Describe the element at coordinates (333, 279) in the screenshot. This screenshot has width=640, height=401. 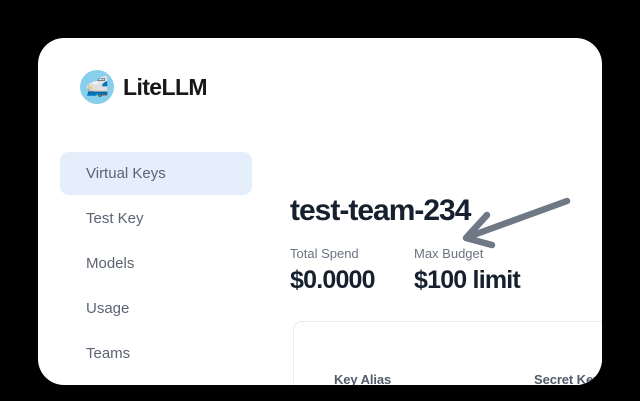
I see `stat-value: $0.0000` at that location.